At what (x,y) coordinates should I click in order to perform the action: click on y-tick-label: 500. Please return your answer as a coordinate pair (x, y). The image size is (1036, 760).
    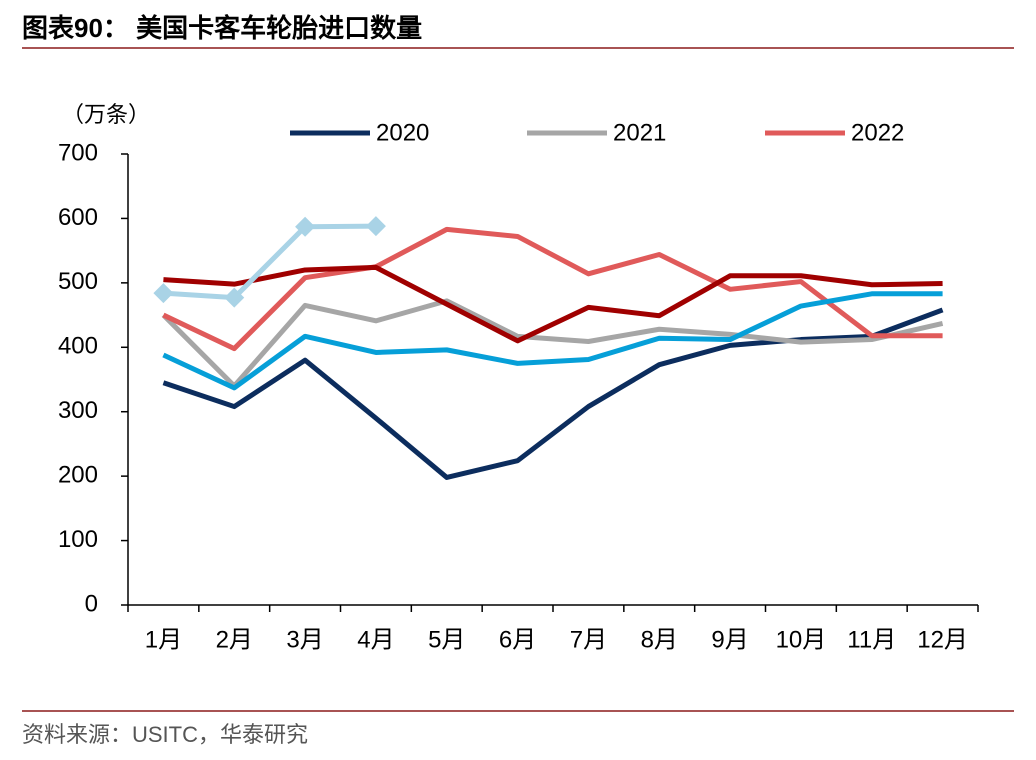
    Looking at the image, I should click on (78, 281).